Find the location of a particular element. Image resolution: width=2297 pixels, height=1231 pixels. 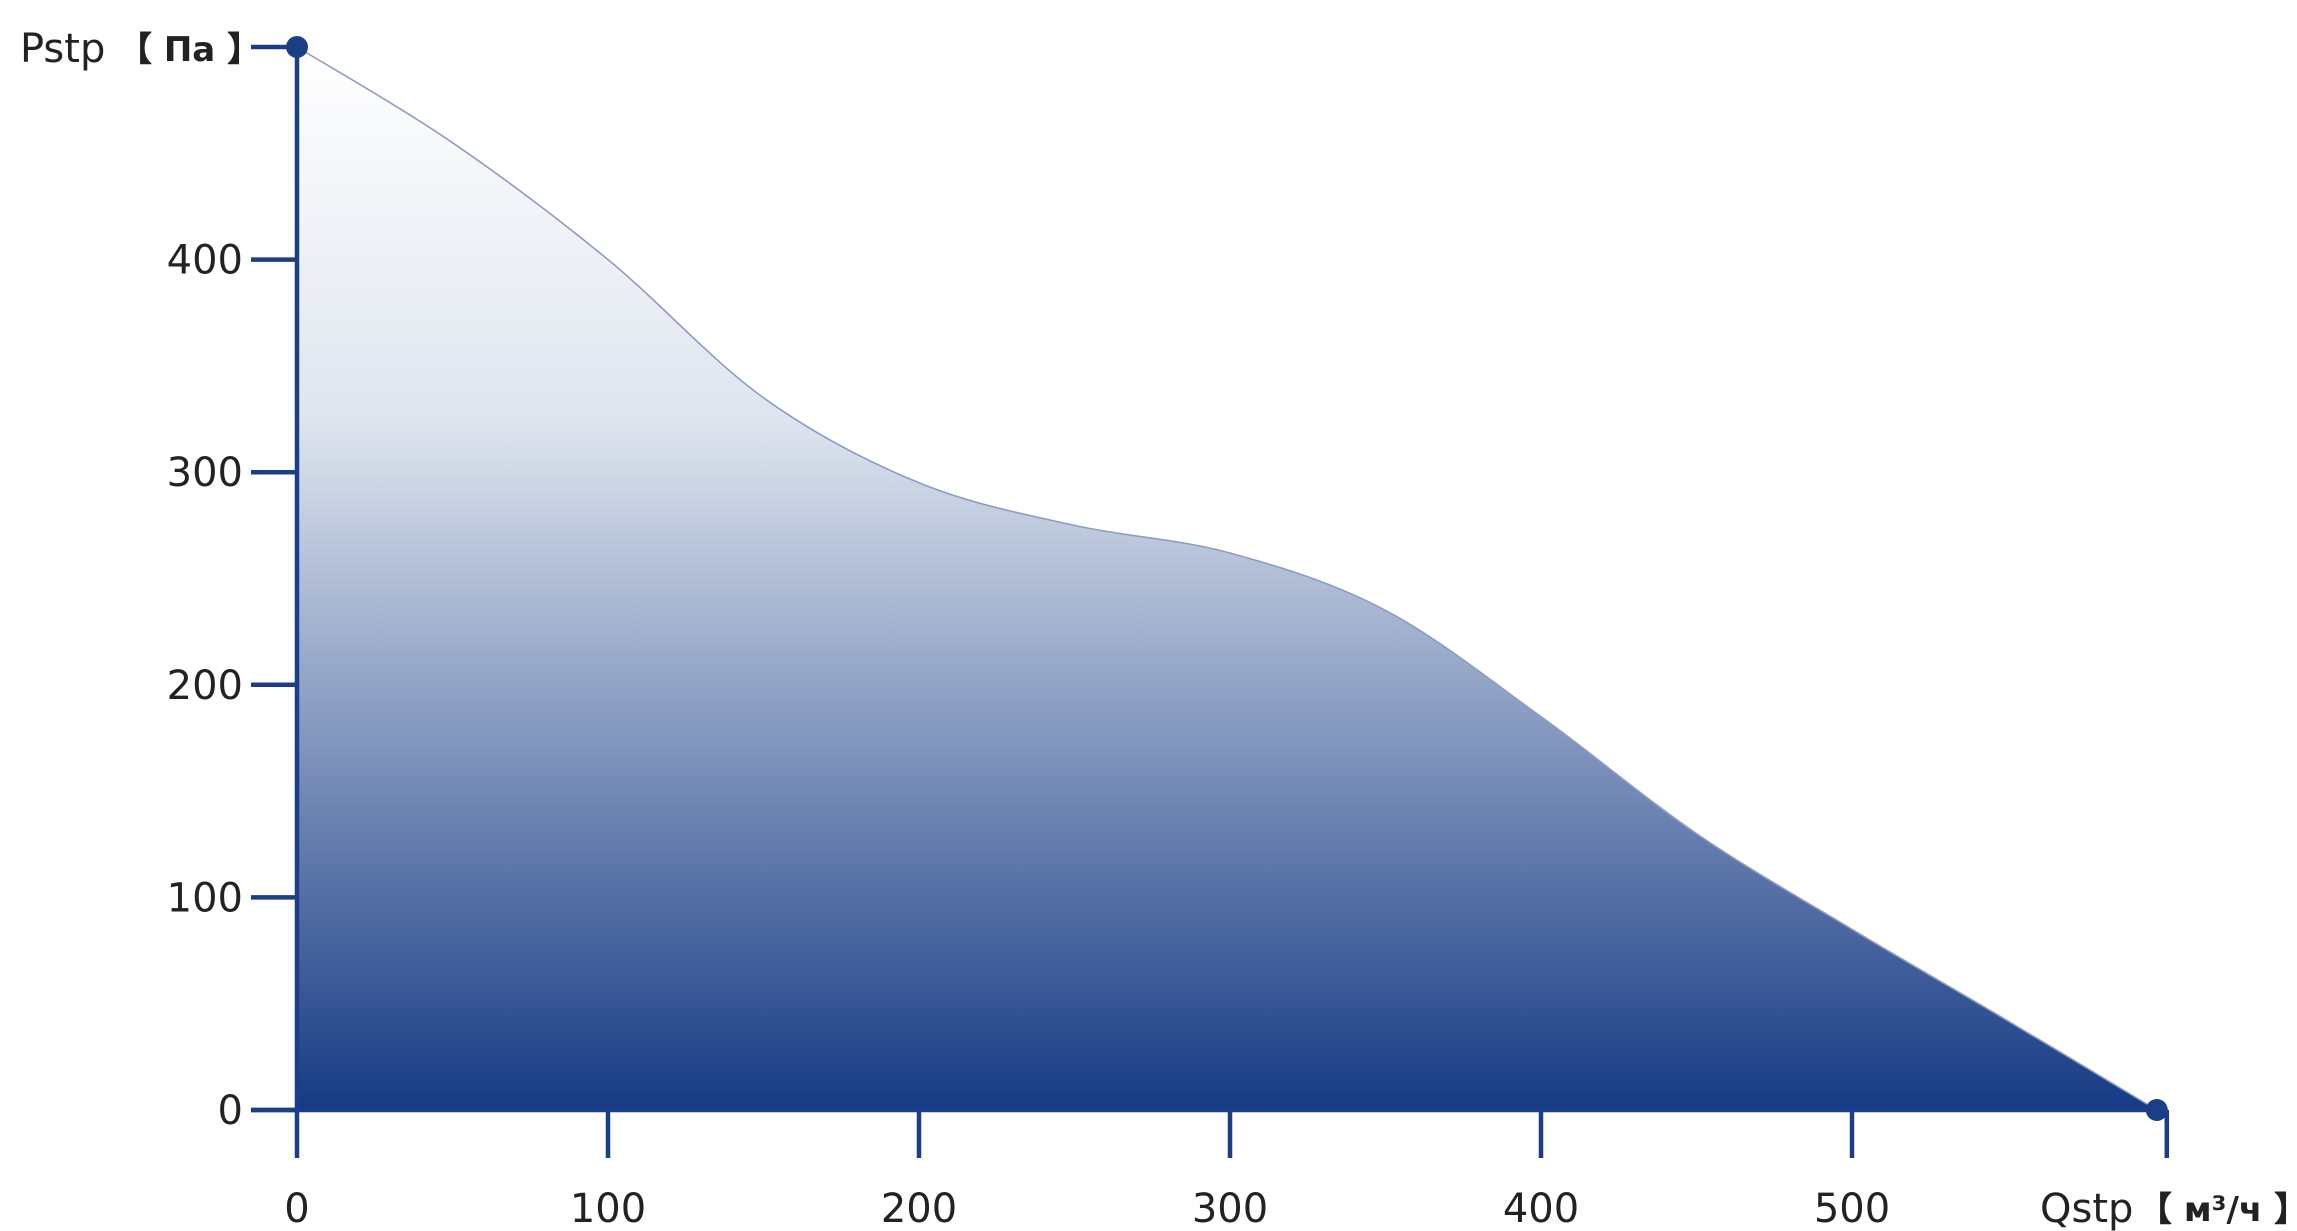

y-tick-label: 200 is located at coordinates (205, 686).